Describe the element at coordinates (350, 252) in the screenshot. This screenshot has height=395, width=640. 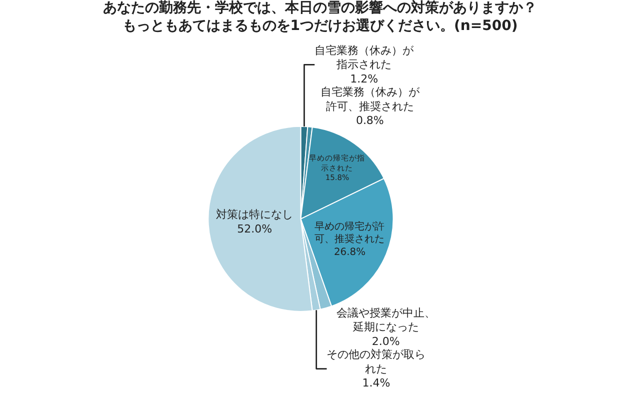
I see `data-label: 26.8%` at that location.